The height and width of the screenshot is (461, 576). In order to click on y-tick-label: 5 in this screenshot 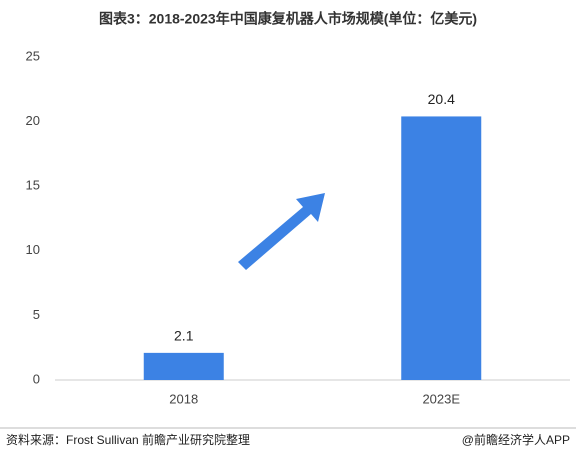, I will do `click(36, 314)`.